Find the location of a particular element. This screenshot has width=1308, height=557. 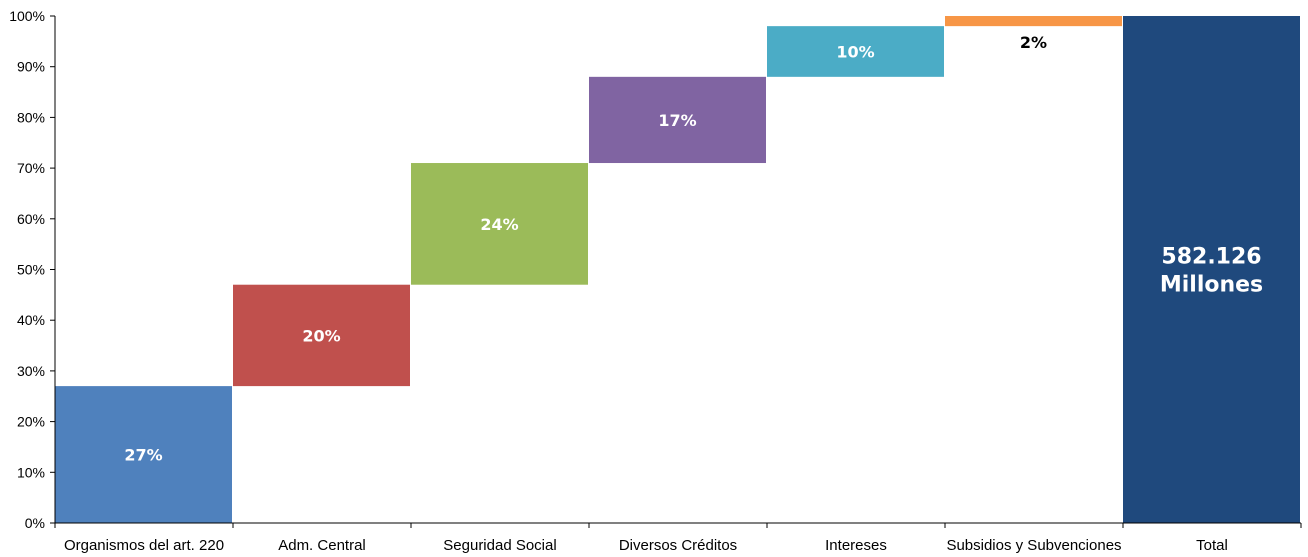

bar-seguridad-social is located at coordinates (499, 224).